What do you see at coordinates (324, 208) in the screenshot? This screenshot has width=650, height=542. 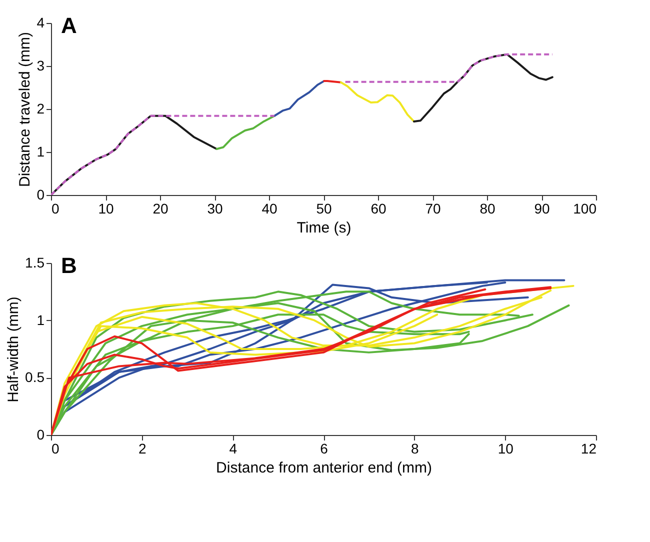 I see `x-tick-label: 50` at bounding box center [324, 208].